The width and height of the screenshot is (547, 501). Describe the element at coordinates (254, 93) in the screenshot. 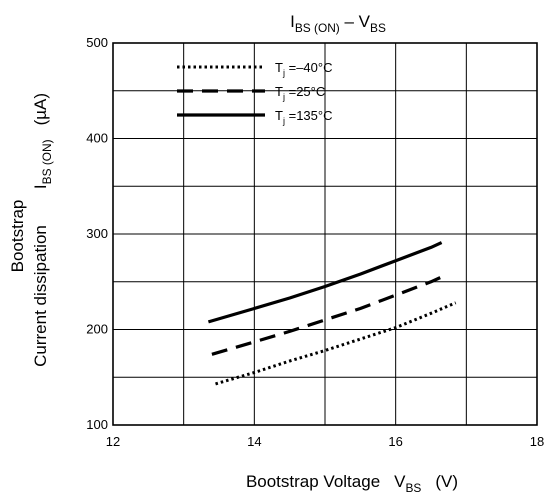

I see `legend: Tj =–40°C Tj =25°C Tj =135°C` at that location.